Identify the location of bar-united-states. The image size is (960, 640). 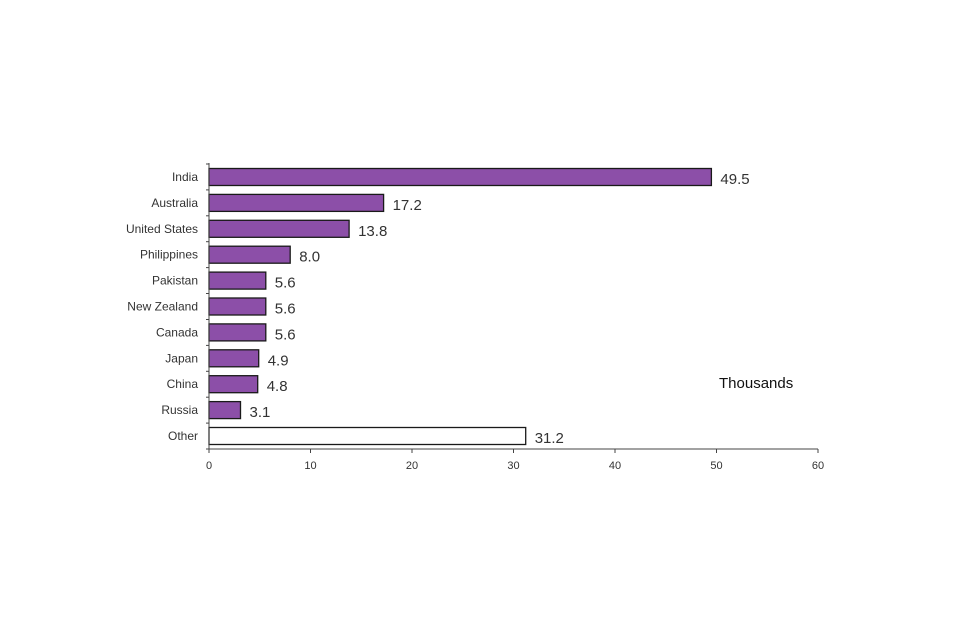
(279, 228).